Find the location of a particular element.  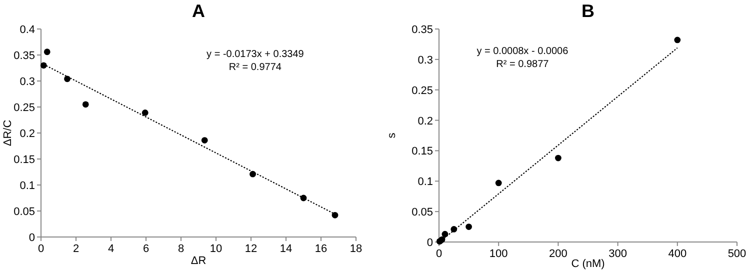

annotation: y = -0.0173x + 0.3349 is located at coordinates (255, 54).